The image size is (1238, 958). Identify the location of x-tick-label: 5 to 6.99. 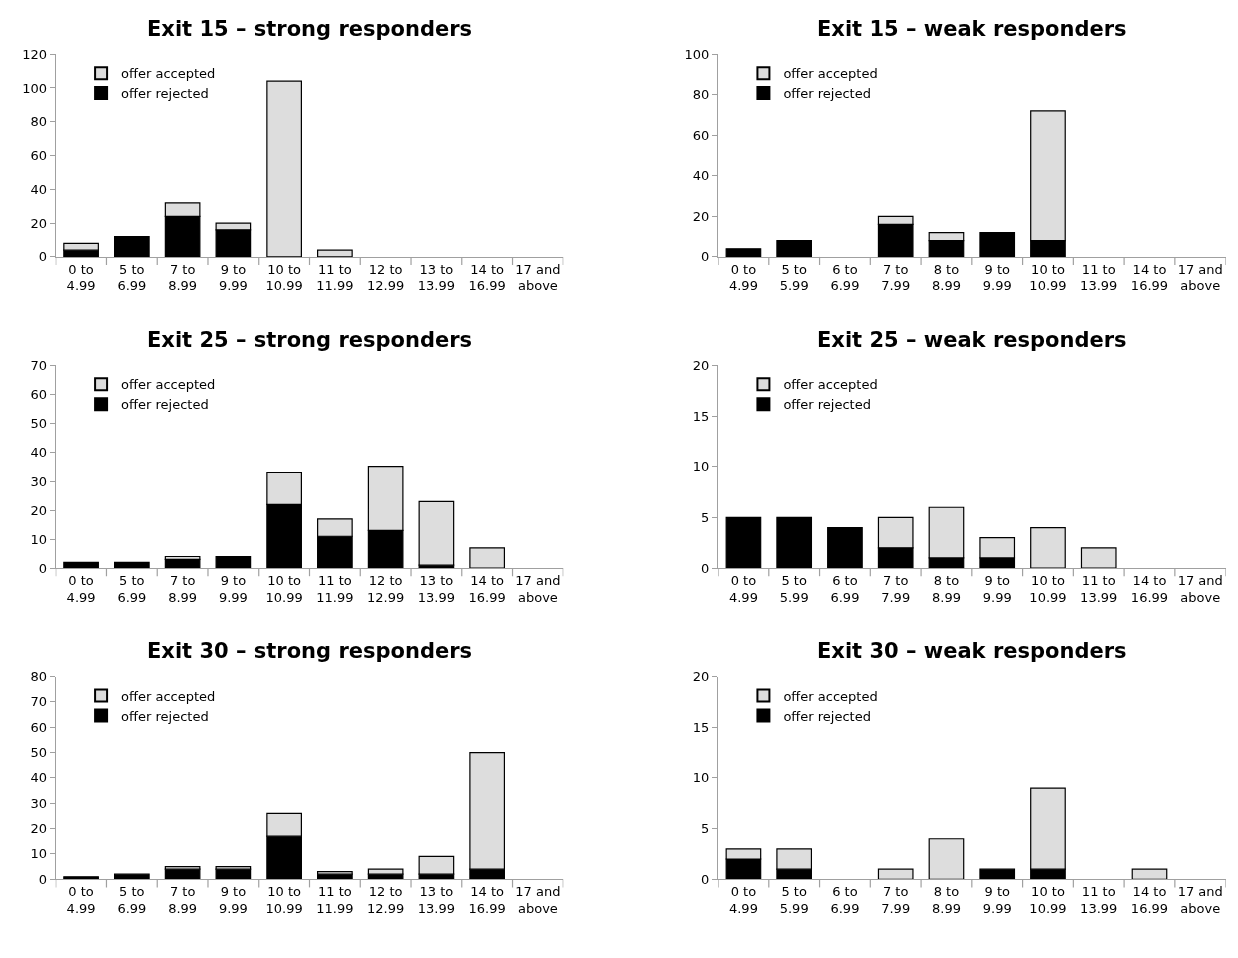
(132, 899).